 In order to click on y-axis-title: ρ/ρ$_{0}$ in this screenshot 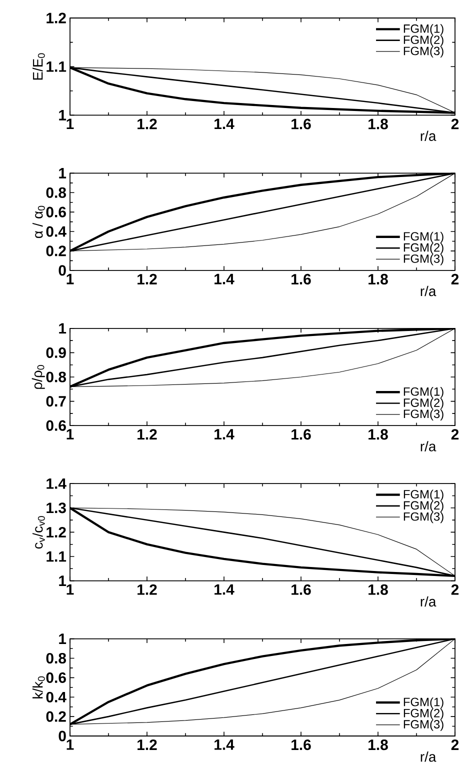, I will do `click(38, 377)`.